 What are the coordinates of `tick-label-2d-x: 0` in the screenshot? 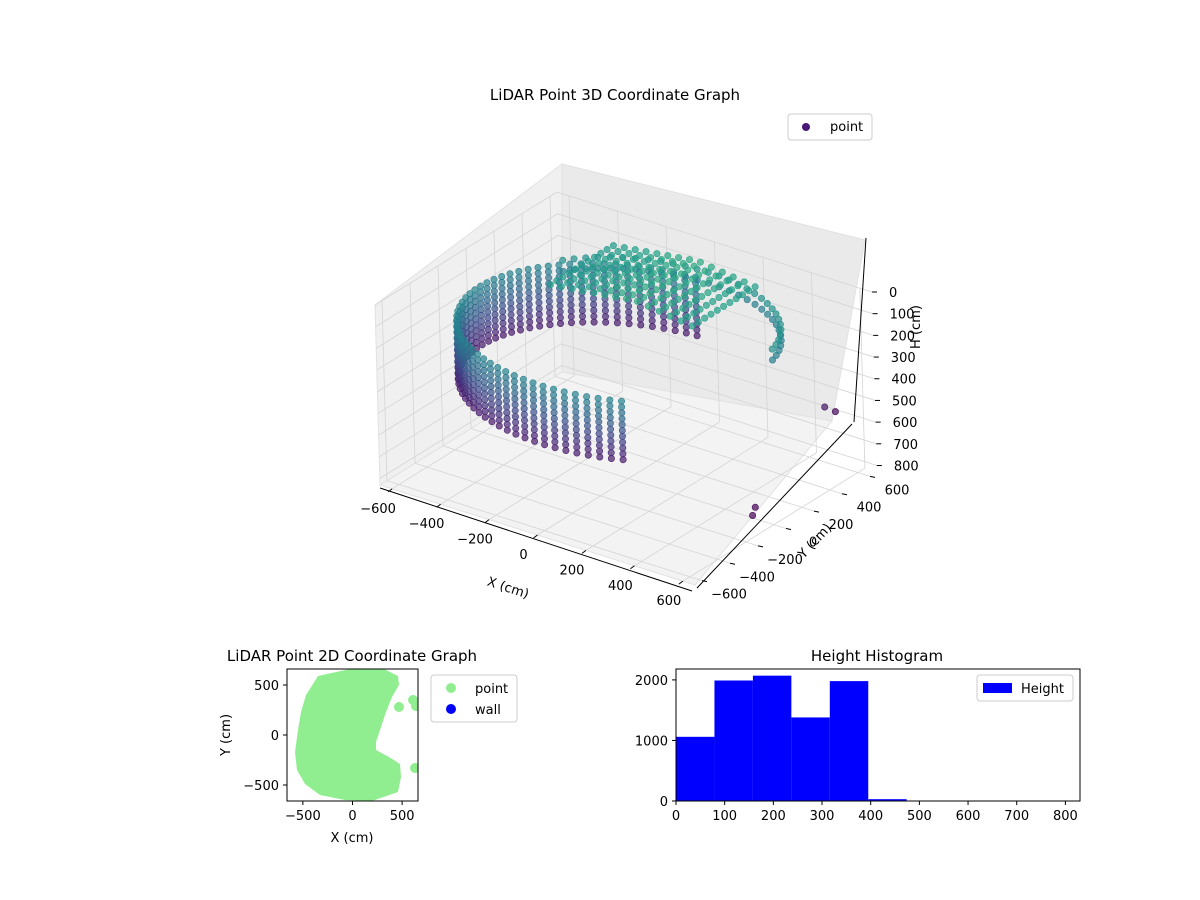 It's located at (352, 816).